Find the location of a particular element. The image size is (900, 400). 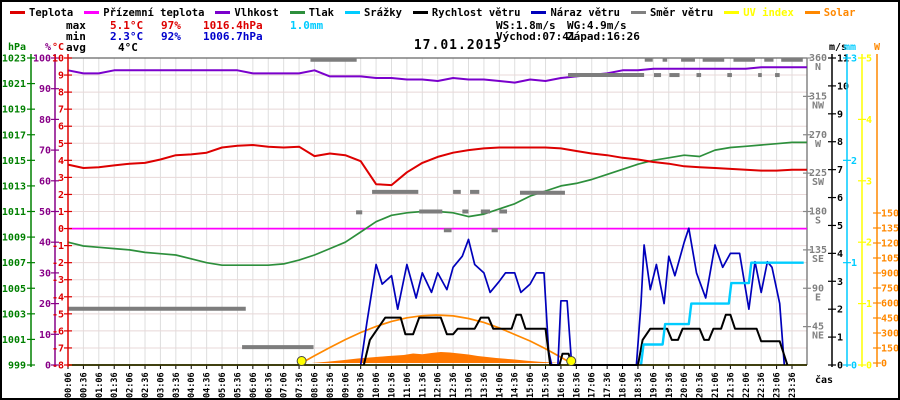

axis-label: 1017 is located at coordinates (14, 135).